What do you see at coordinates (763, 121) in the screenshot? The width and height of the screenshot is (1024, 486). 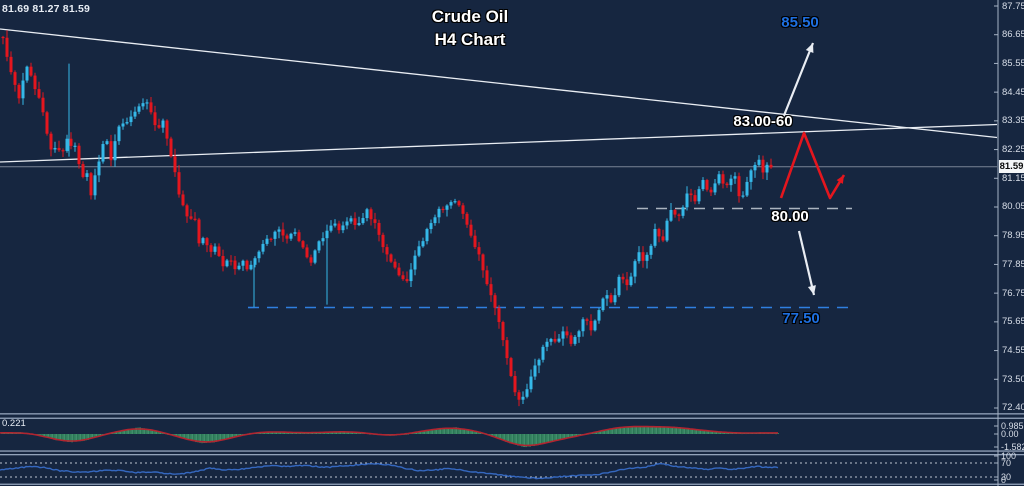 I see `annotation-83-00-60: 83.00-60` at bounding box center [763, 121].